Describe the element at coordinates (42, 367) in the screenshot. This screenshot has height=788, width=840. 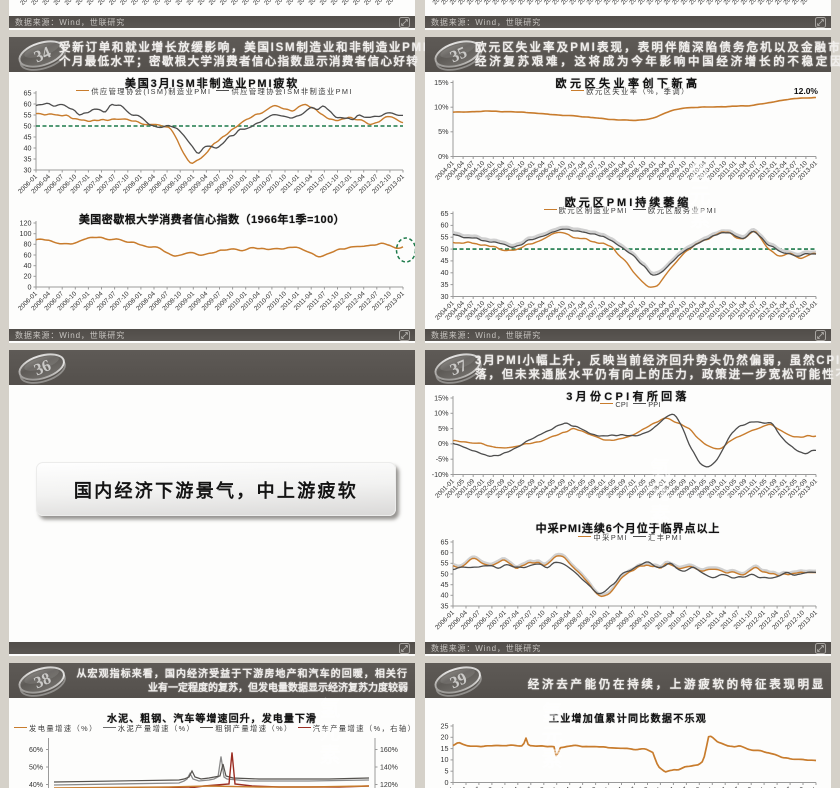
I see `svg-text: 36` at that location.